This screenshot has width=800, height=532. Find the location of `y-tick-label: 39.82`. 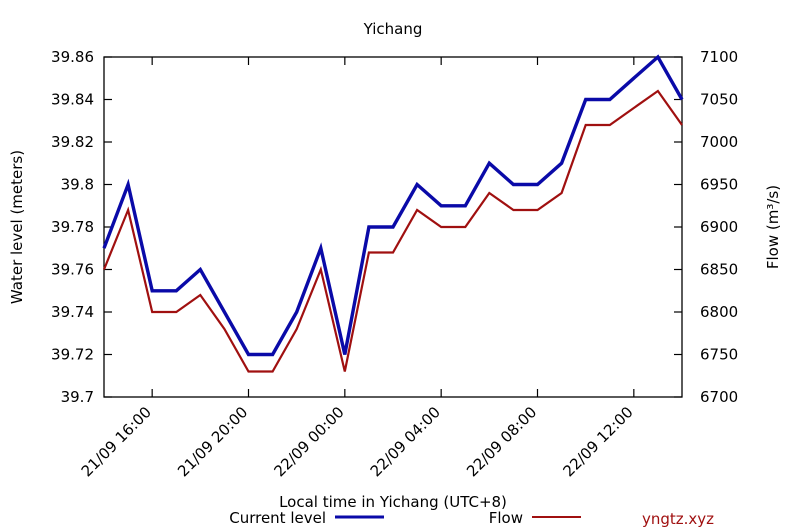

y-tick-label: 39.82 is located at coordinates (72, 142).